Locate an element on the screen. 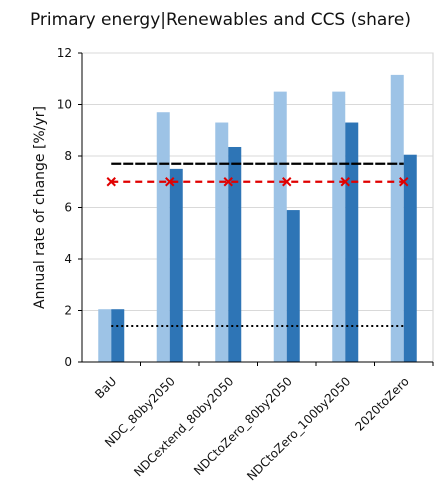  bar-series1-BaU is located at coordinates (105, 335).